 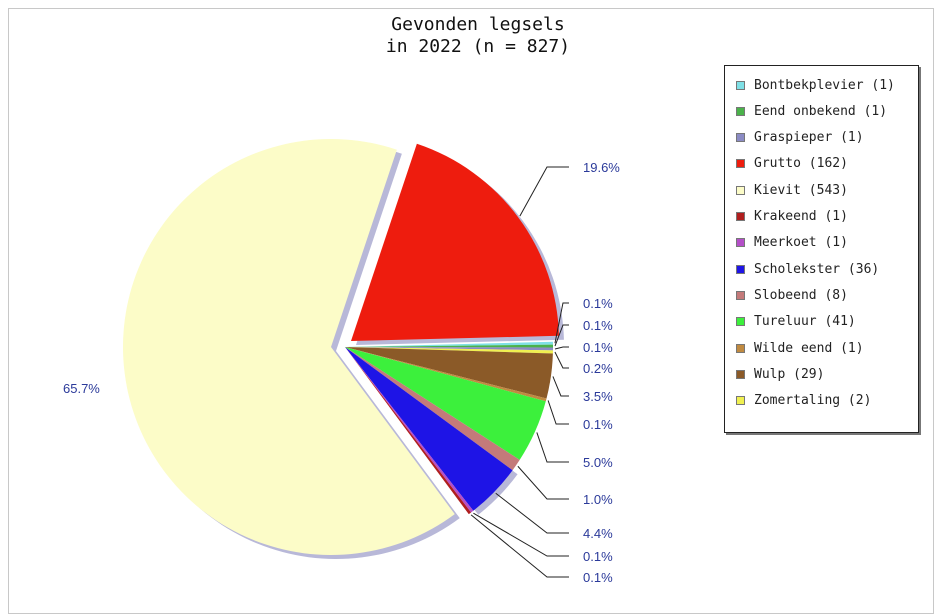 I want to click on legend-label: Wulp (29), so click(x=789, y=374).